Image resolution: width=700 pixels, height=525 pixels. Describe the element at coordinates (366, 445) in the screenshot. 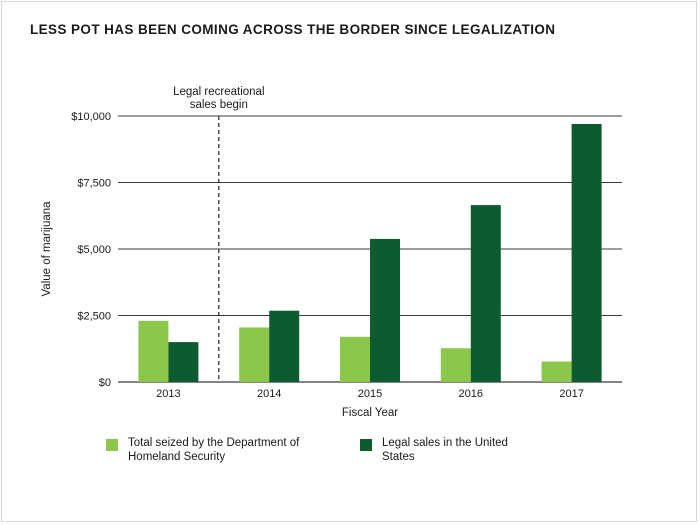

I see `legend-swatch-legal` at that location.